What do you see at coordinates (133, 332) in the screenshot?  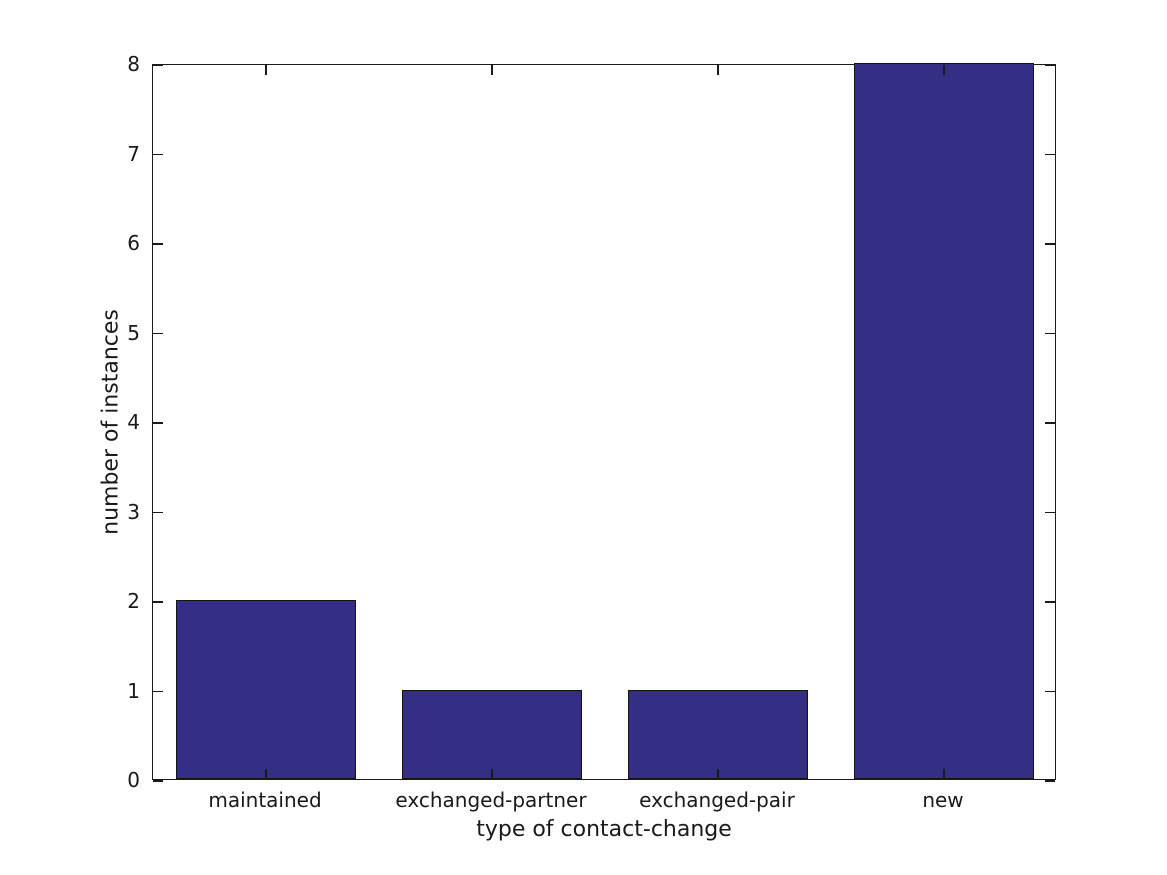 I see `y-tick-label: 5` at bounding box center [133, 332].